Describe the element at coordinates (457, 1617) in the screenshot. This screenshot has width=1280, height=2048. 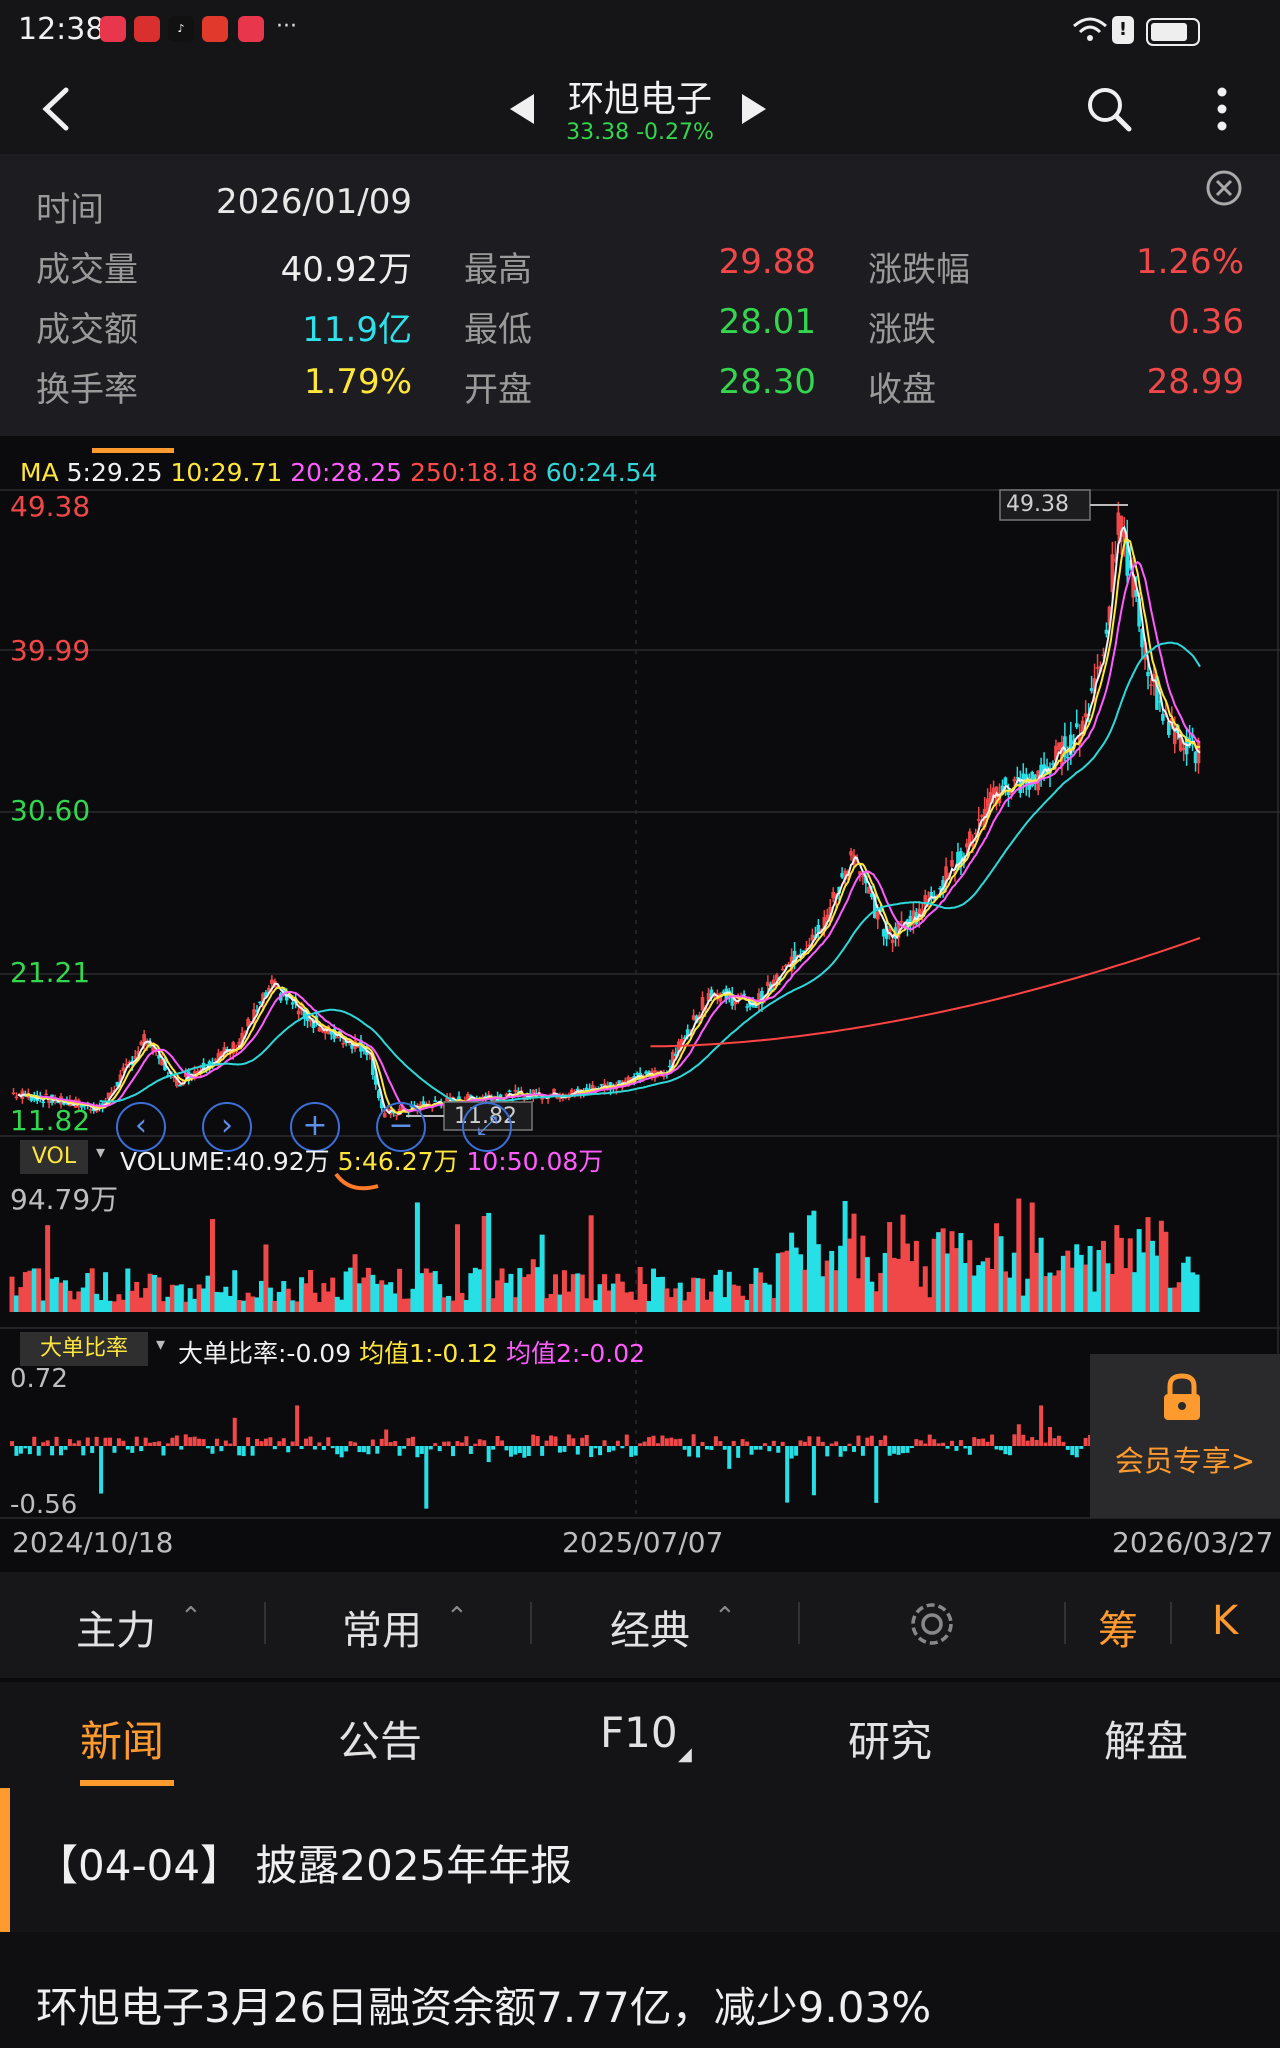
I see `chevron-up-icon-2: ⌃` at that location.